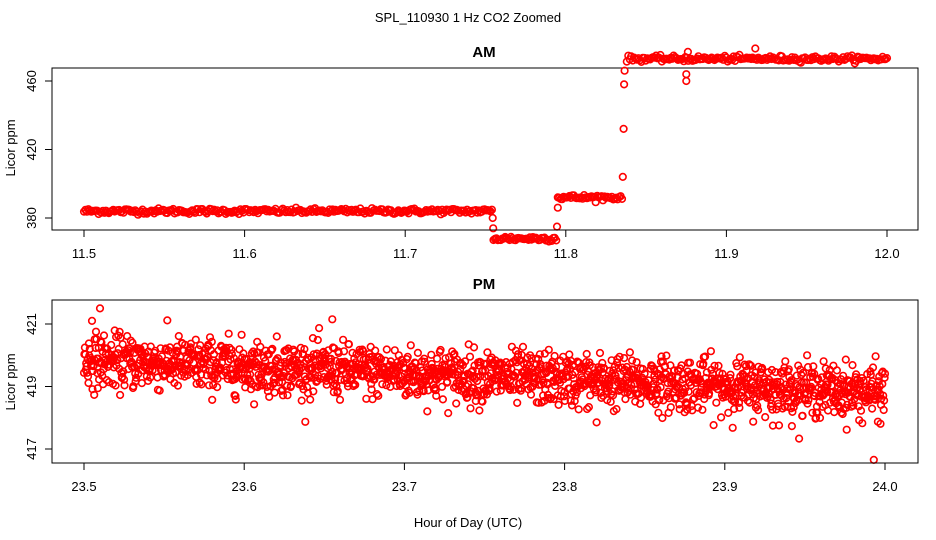 This screenshot has height=540, width=936. Describe the element at coordinates (31, 387) in the screenshot. I see `pm-y-tick-label: 419` at that location.